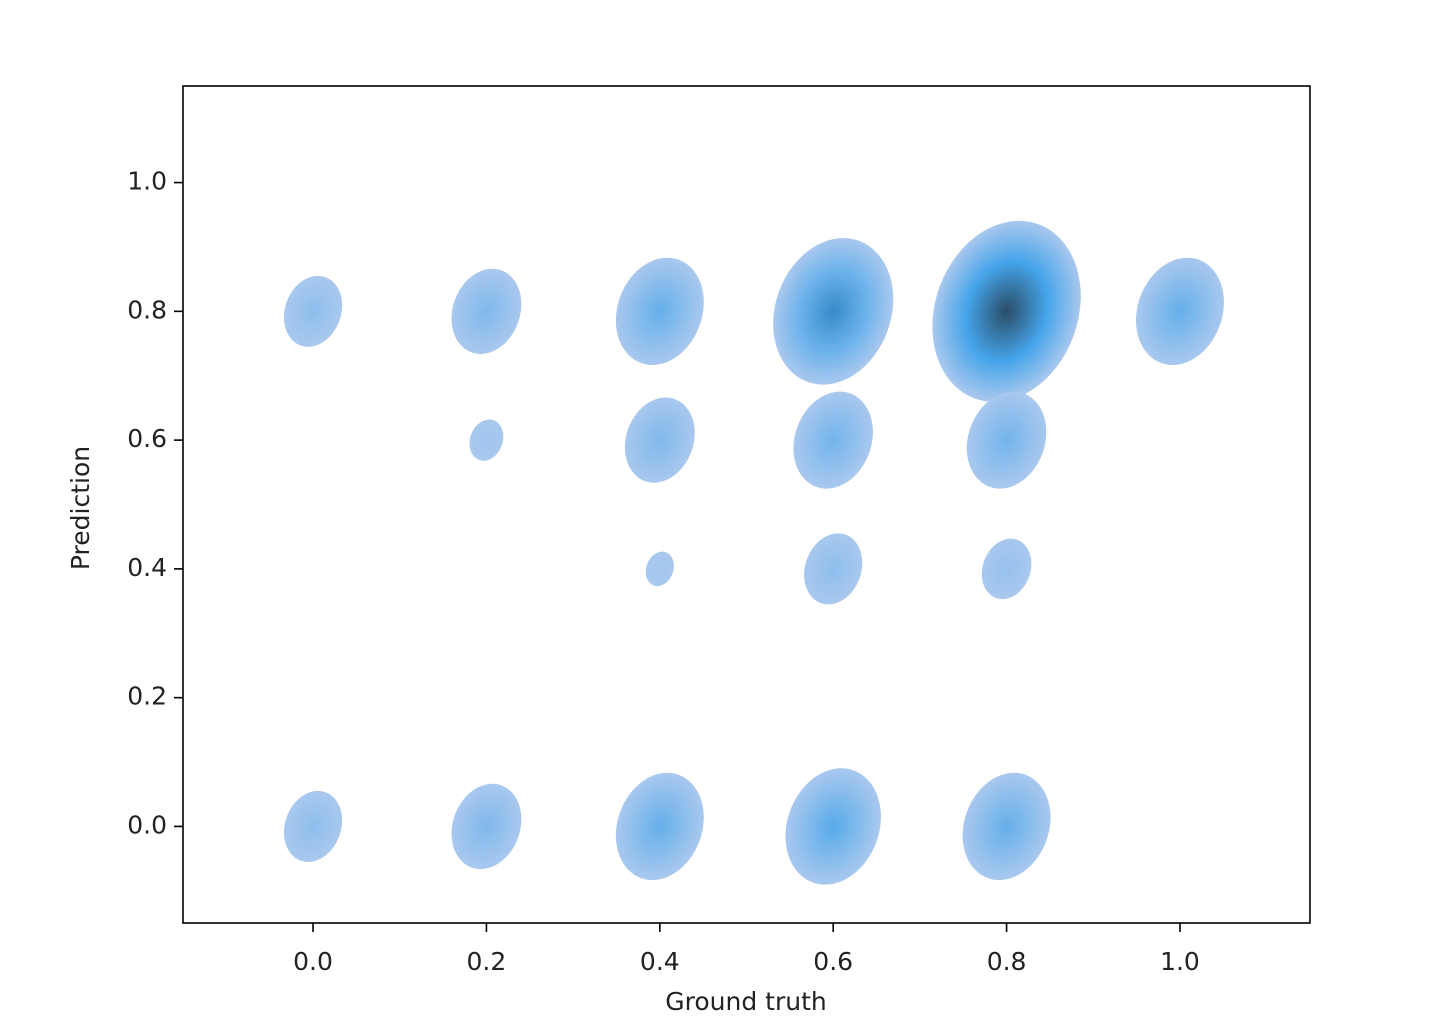 The height and width of the screenshot is (1033, 1435). I want to click on x-tick-label: 0.0, so click(313, 961).